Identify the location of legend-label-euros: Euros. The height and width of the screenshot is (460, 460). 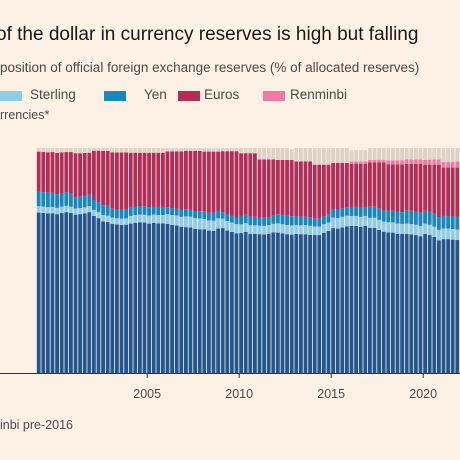
(222, 94).